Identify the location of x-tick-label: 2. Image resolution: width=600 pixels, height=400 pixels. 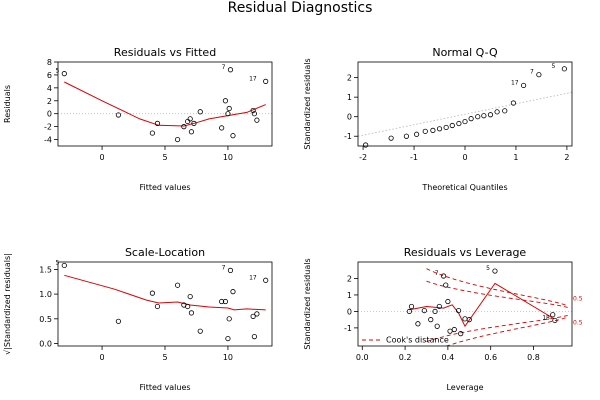
(566, 157).